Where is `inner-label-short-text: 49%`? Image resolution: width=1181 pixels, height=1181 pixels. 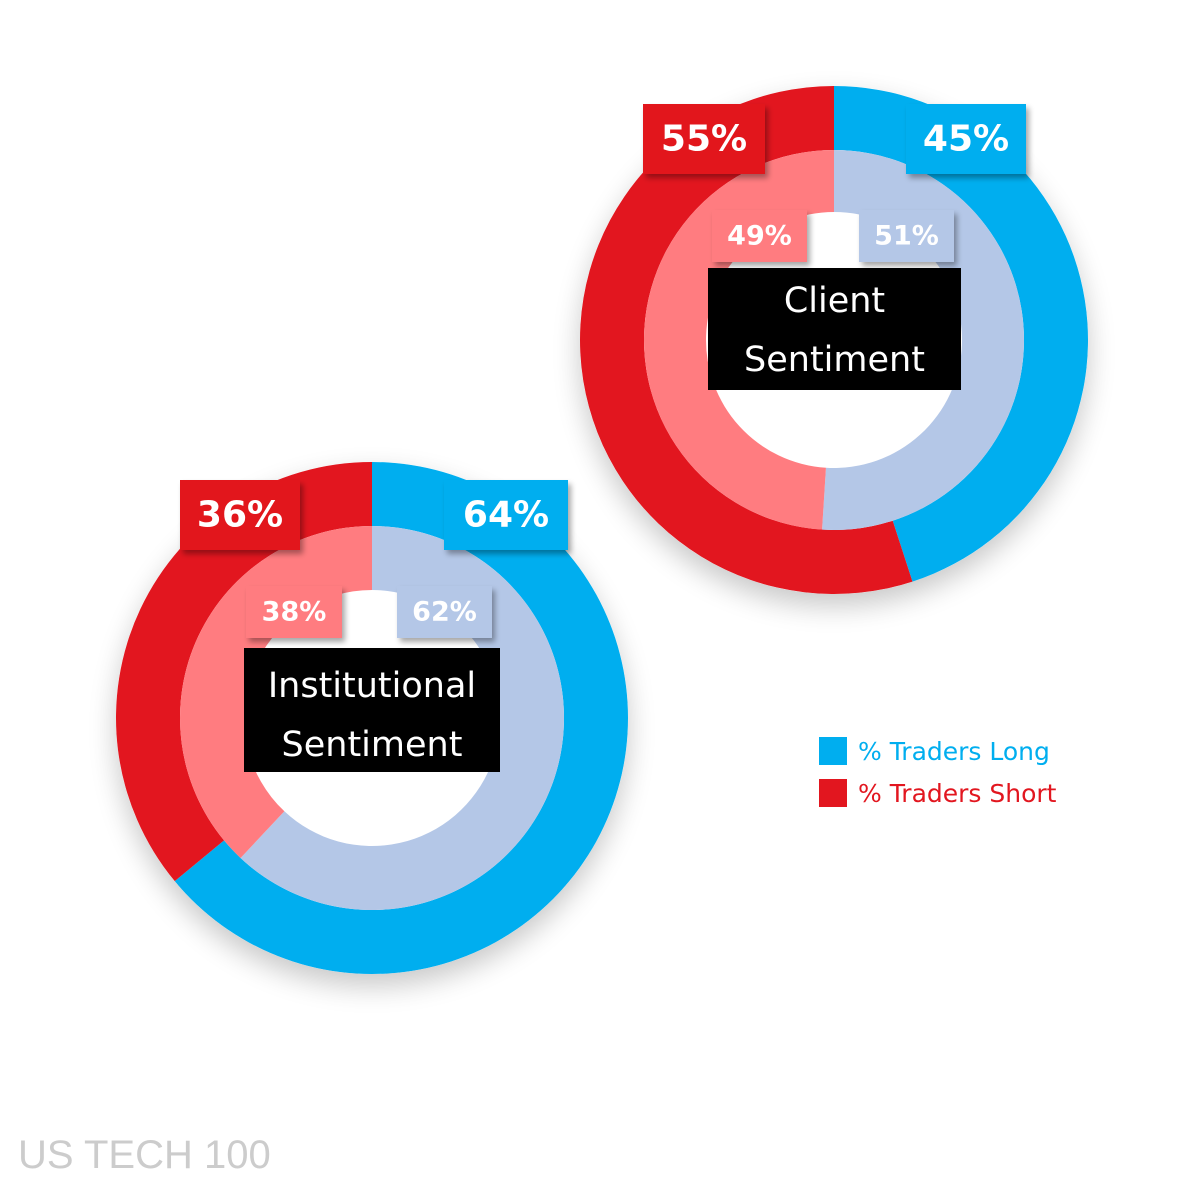
inner-label-short-text: 49% is located at coordinates (759, 236).